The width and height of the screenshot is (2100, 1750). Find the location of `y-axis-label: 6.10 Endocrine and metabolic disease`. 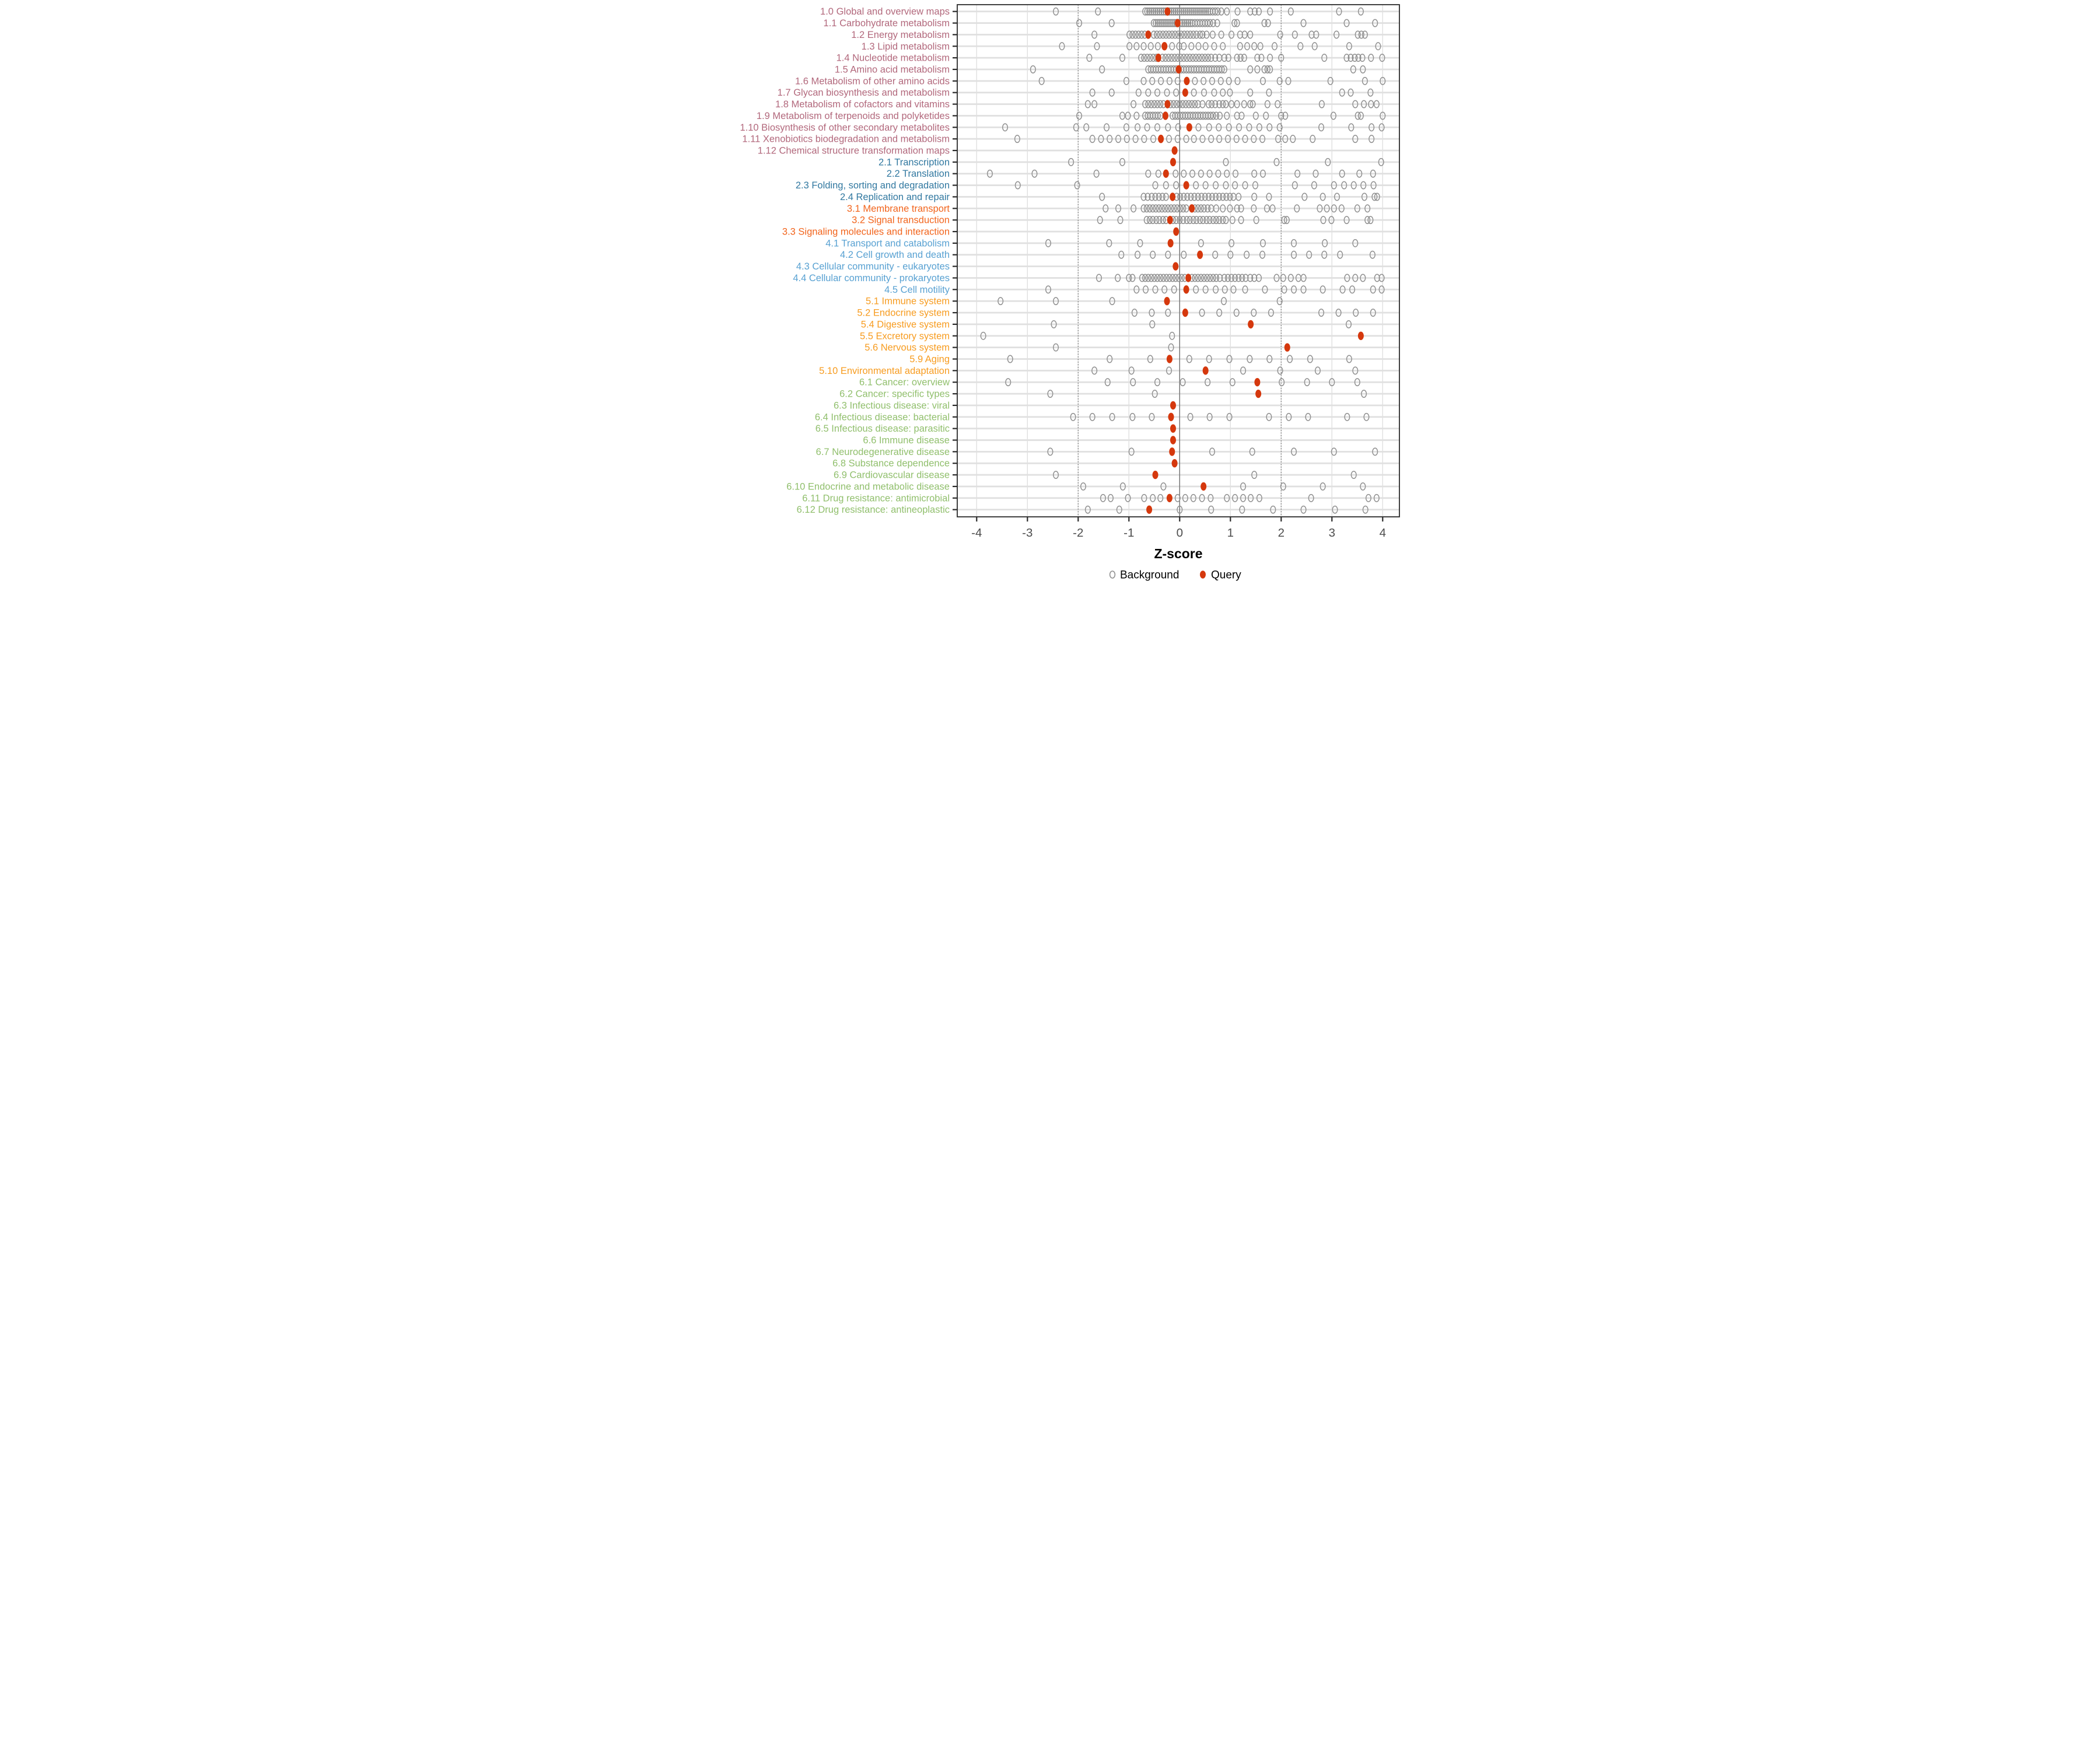

y-axis-label: 6.10 Endocrine and metabolic disease is located at coordinates (868, 487).